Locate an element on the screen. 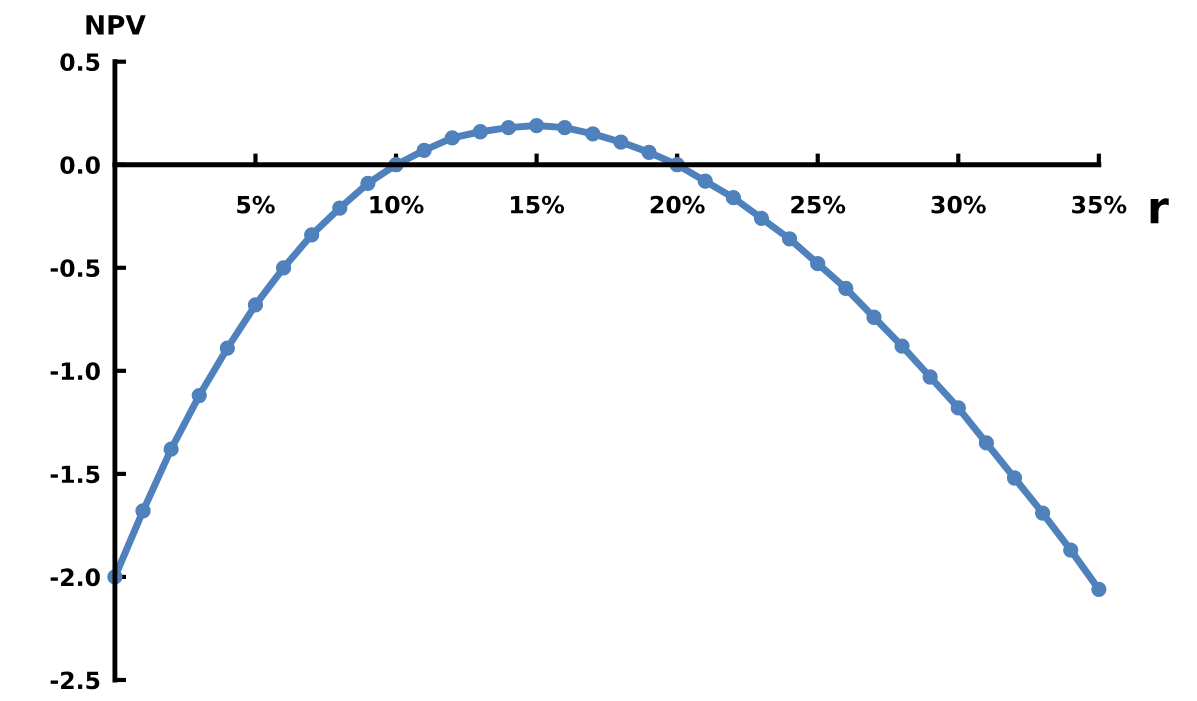 The height and width of the screenshot is (701, 1197). y-tick-label: -1.0 is located at coordinates (75, 371).